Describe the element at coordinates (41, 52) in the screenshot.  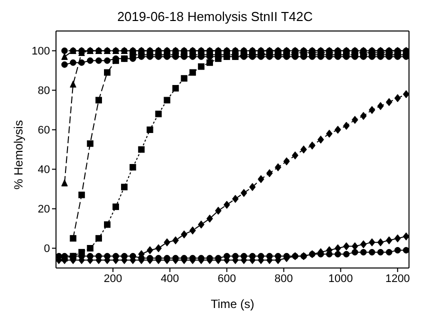
I see `y-tick-label: 100` at that location.